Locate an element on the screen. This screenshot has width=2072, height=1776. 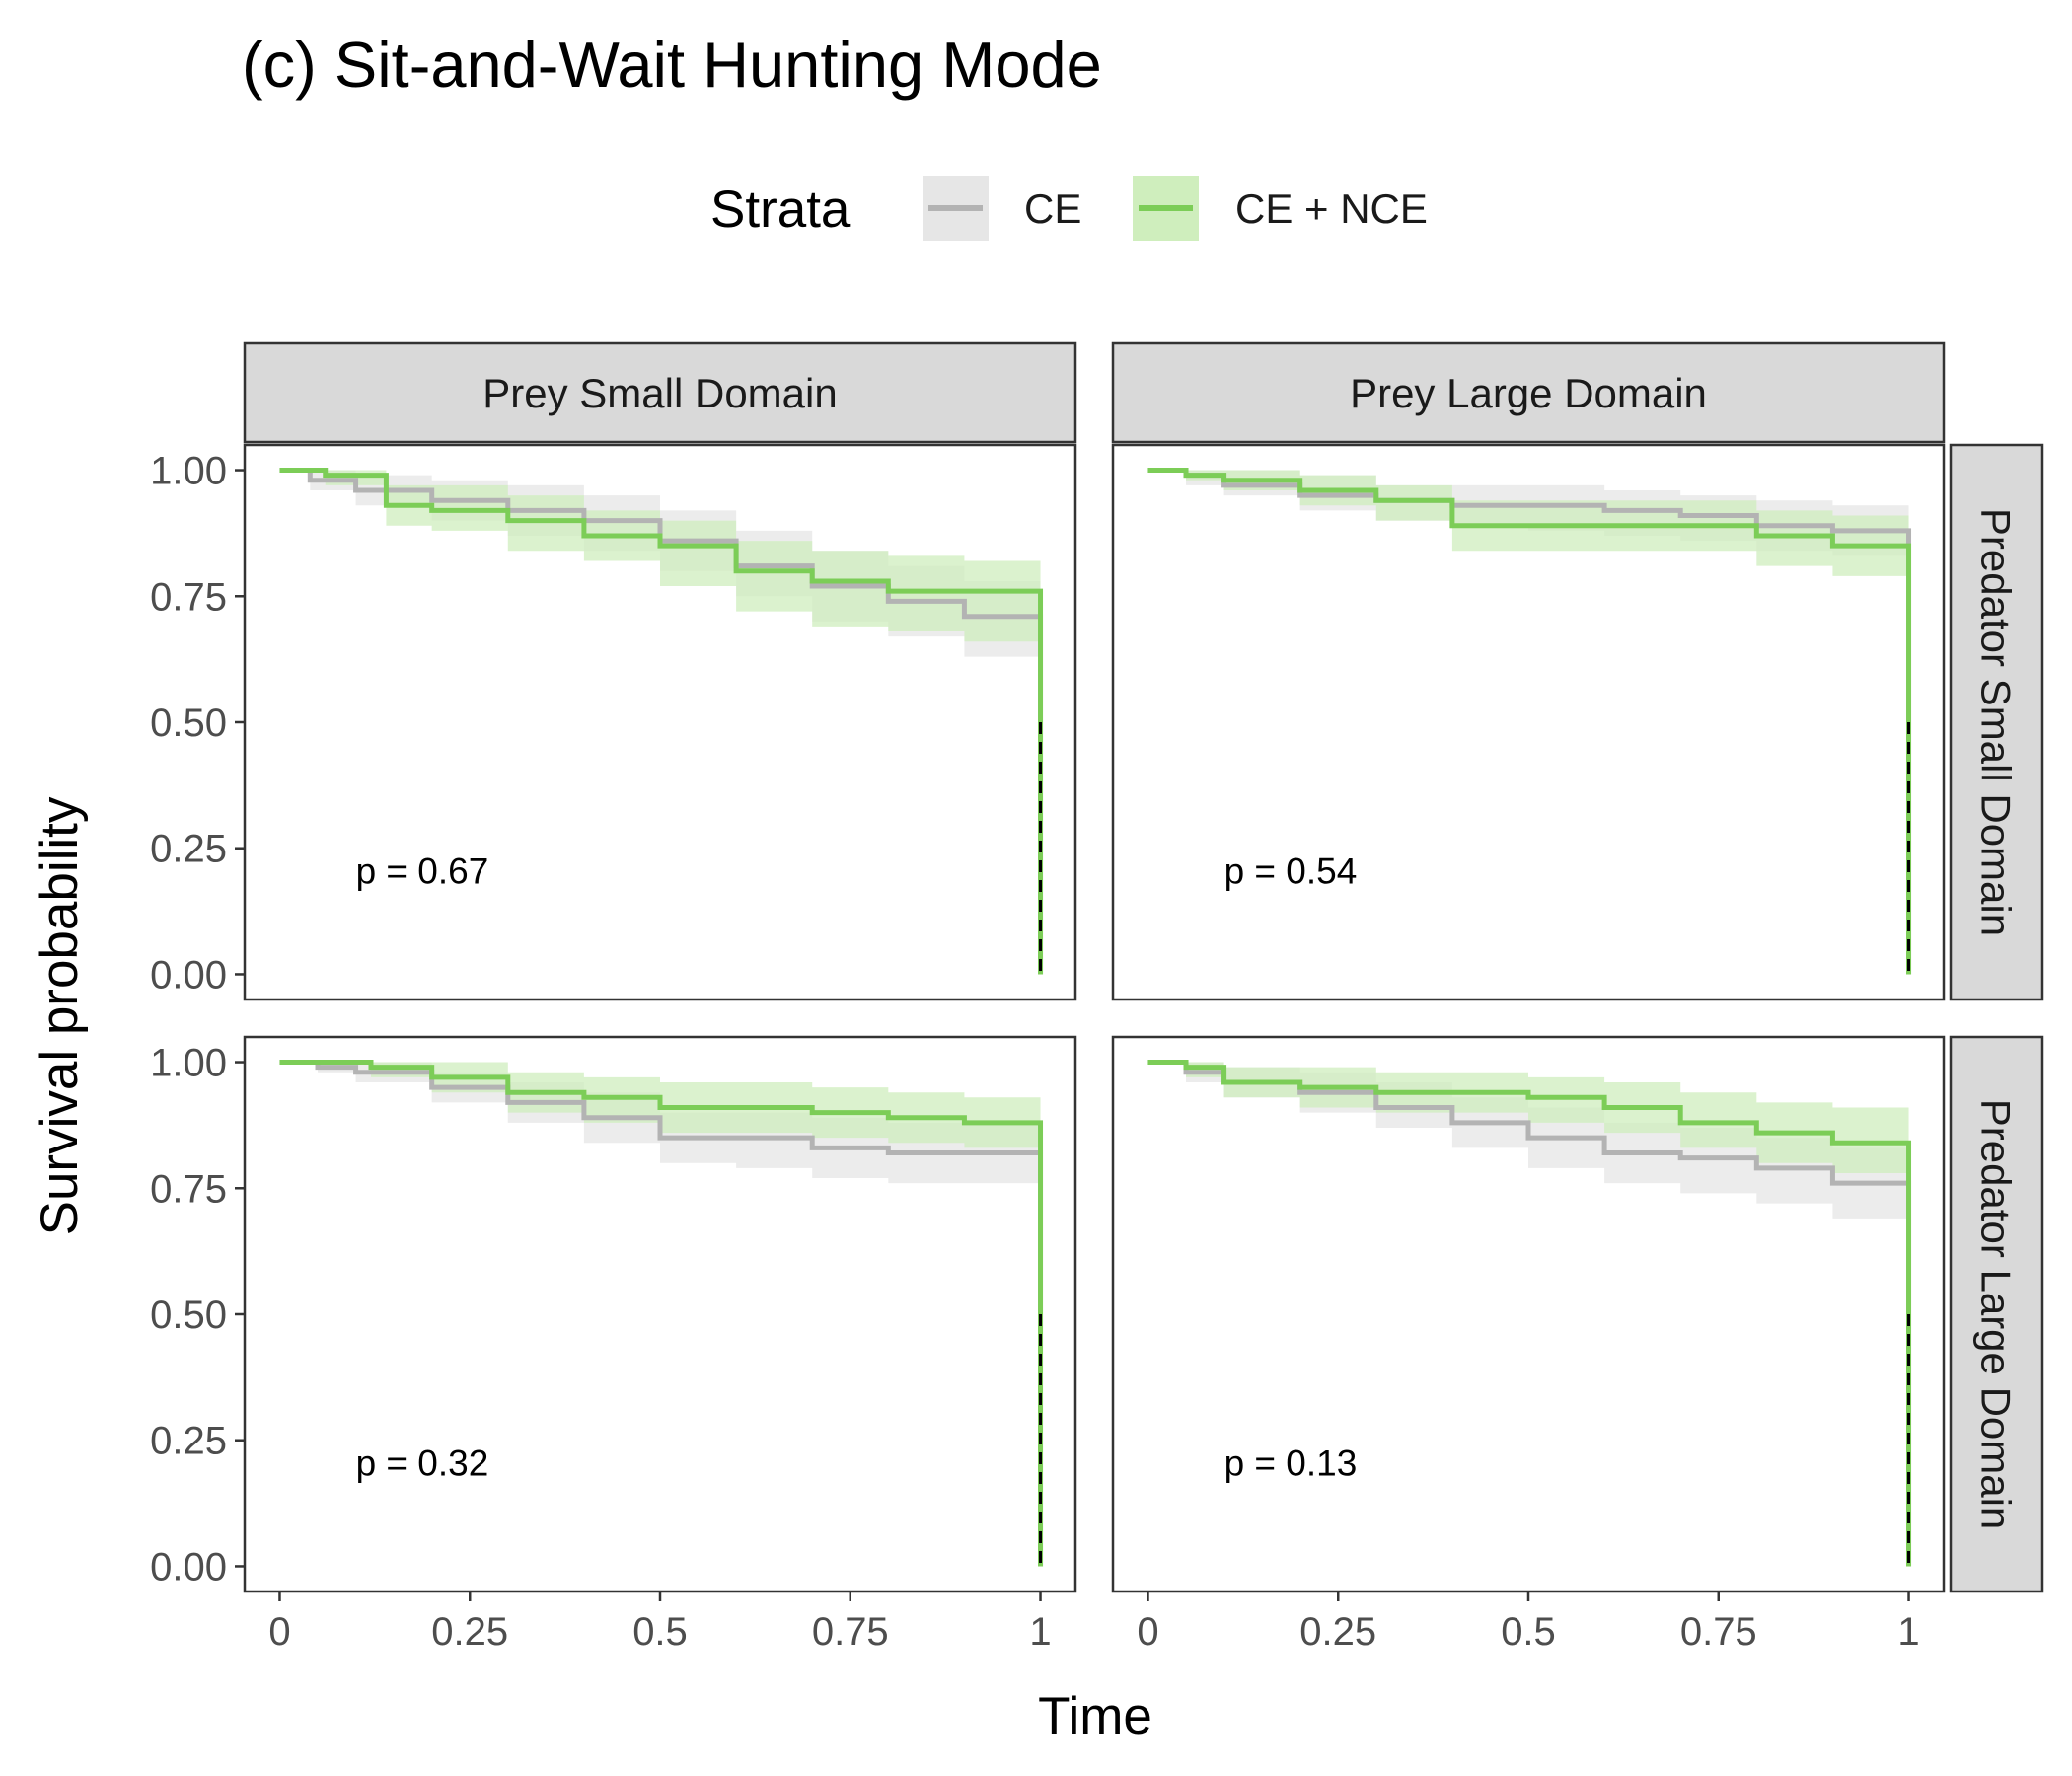
facet-strip-column-label: Prey Large Domain is located at coordinates (1529, 393).